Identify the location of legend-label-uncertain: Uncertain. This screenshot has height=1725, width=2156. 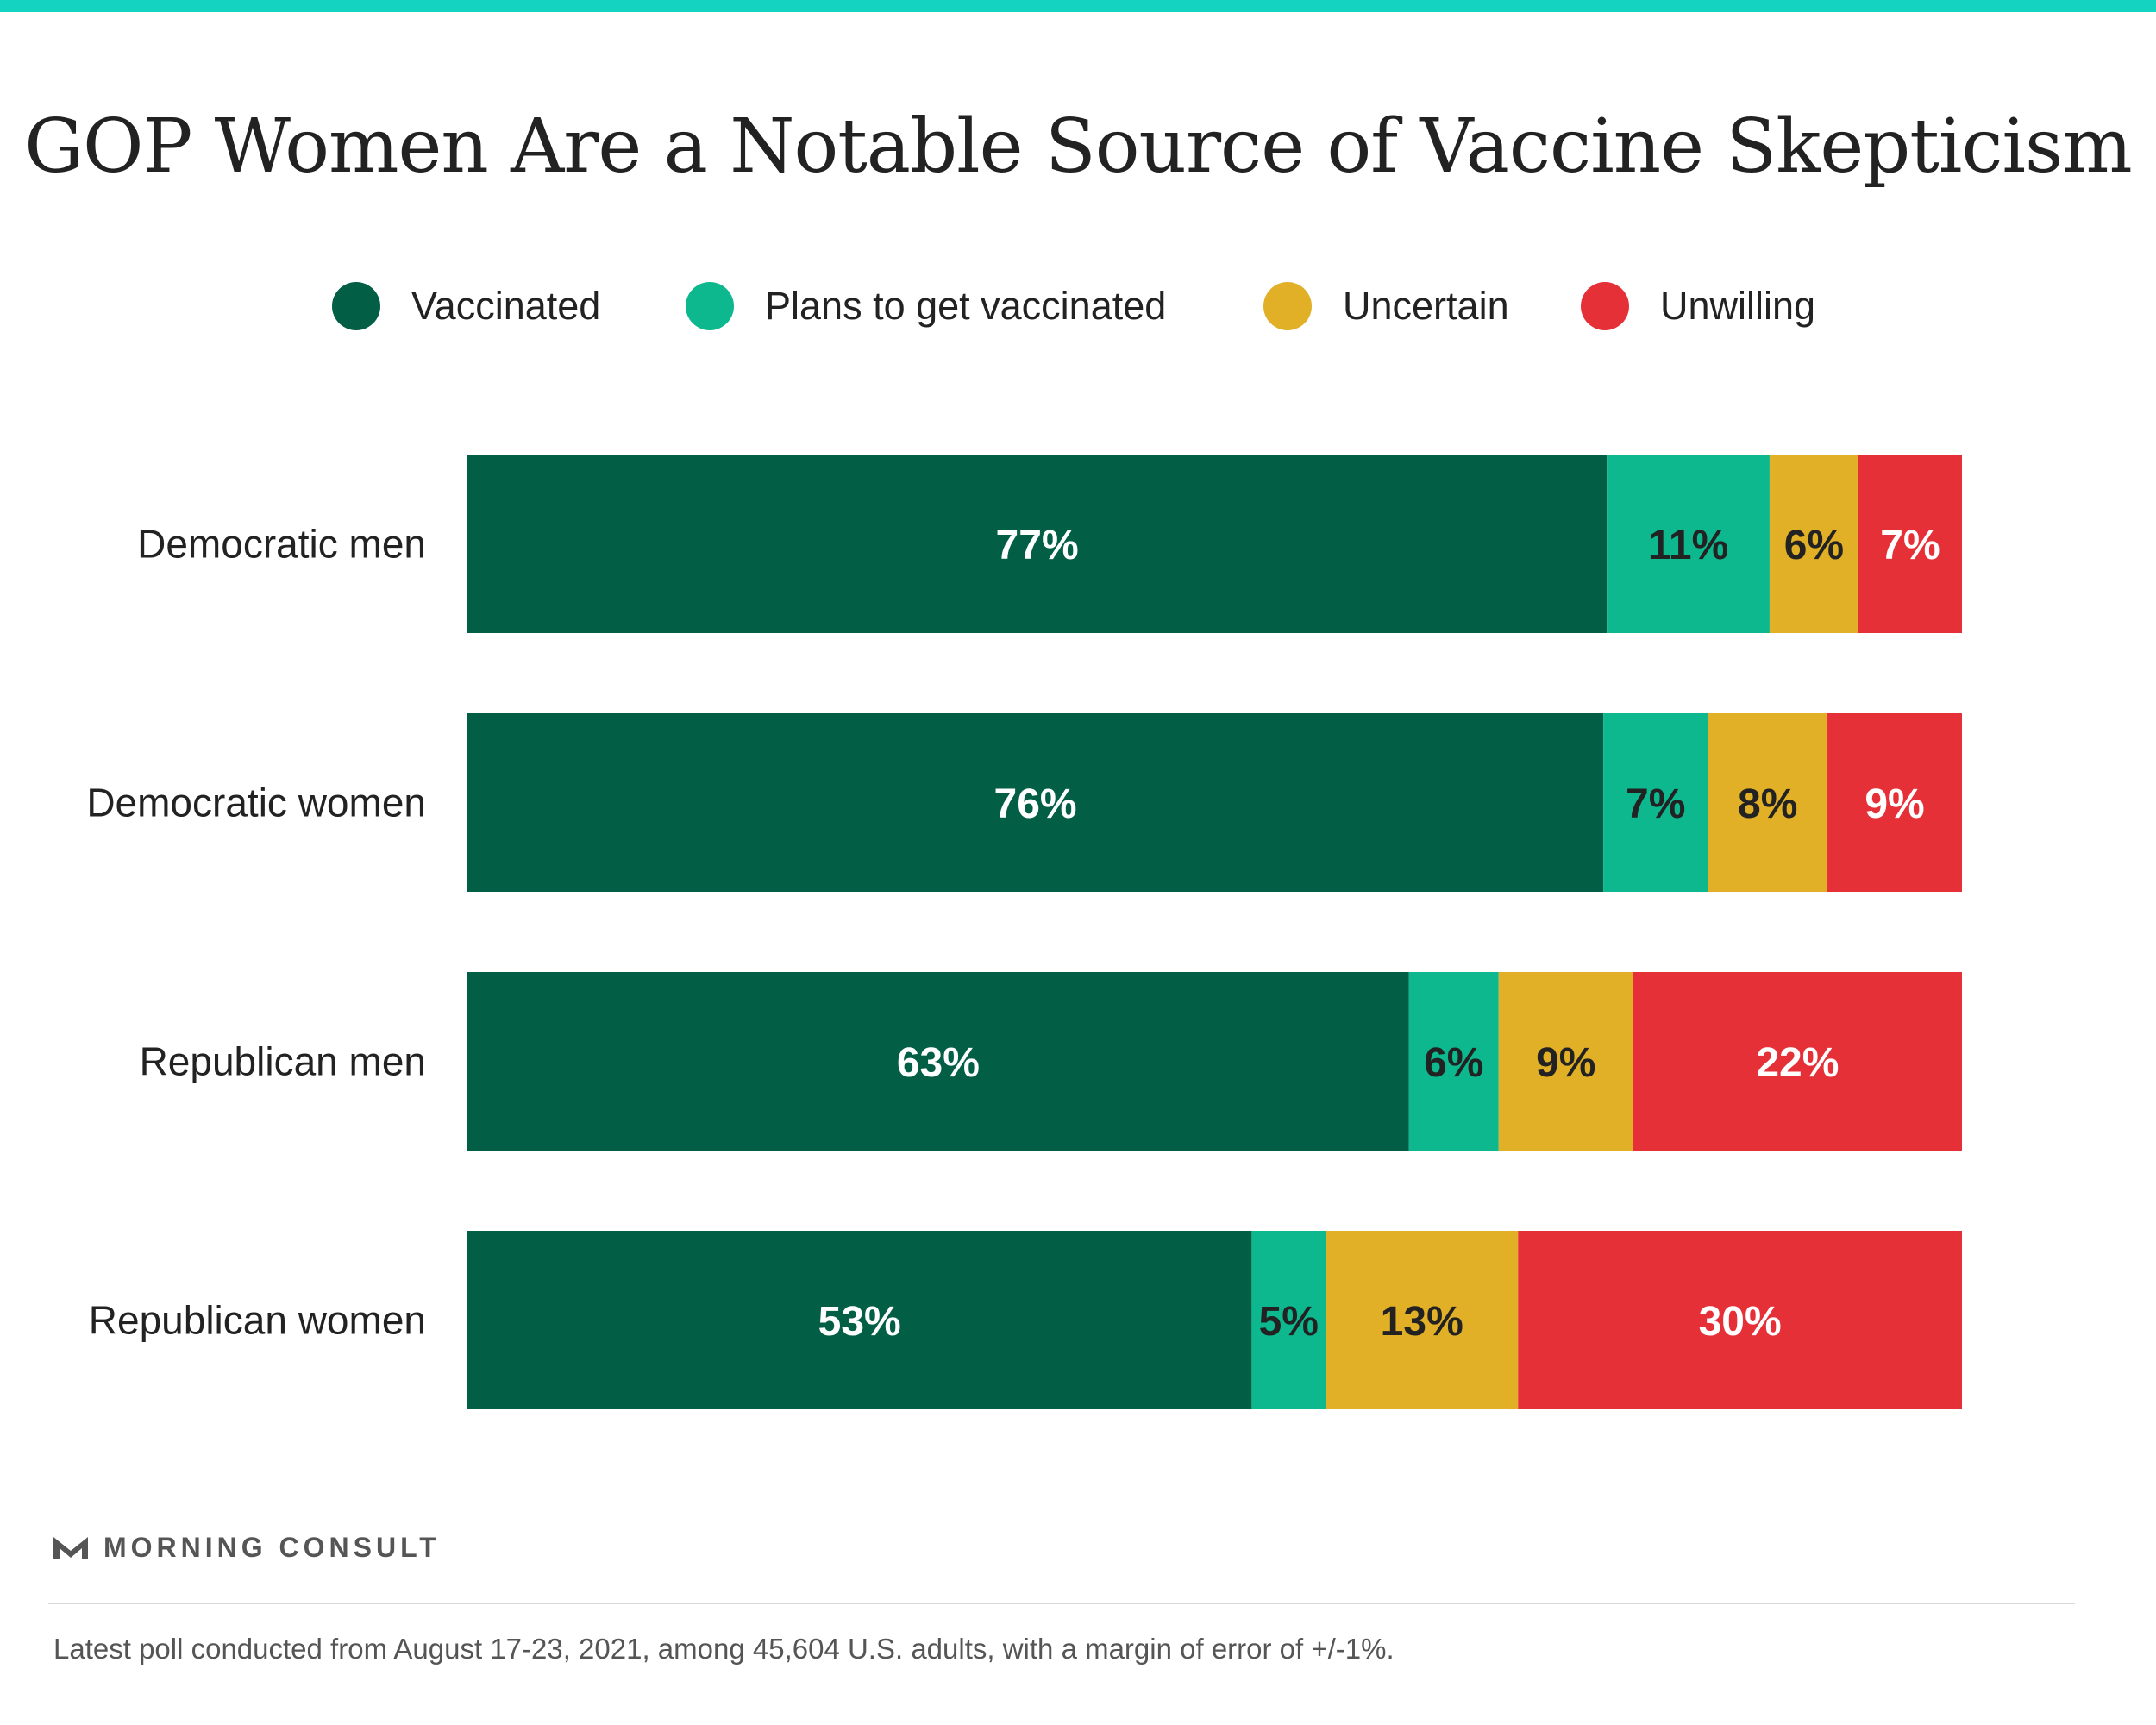
(1426, 306).